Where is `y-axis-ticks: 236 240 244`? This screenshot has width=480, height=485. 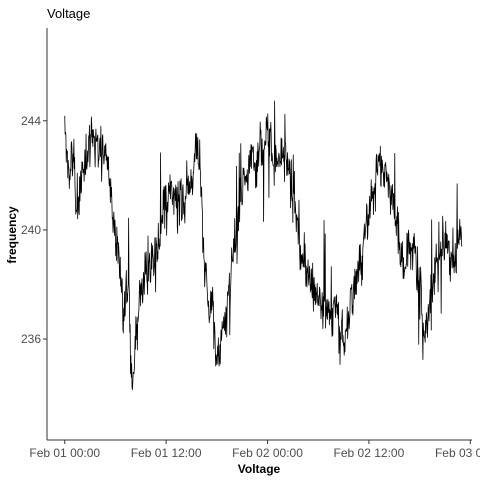 y-axis-ticks: 236 240 244 is located at coordinates (34, 230).